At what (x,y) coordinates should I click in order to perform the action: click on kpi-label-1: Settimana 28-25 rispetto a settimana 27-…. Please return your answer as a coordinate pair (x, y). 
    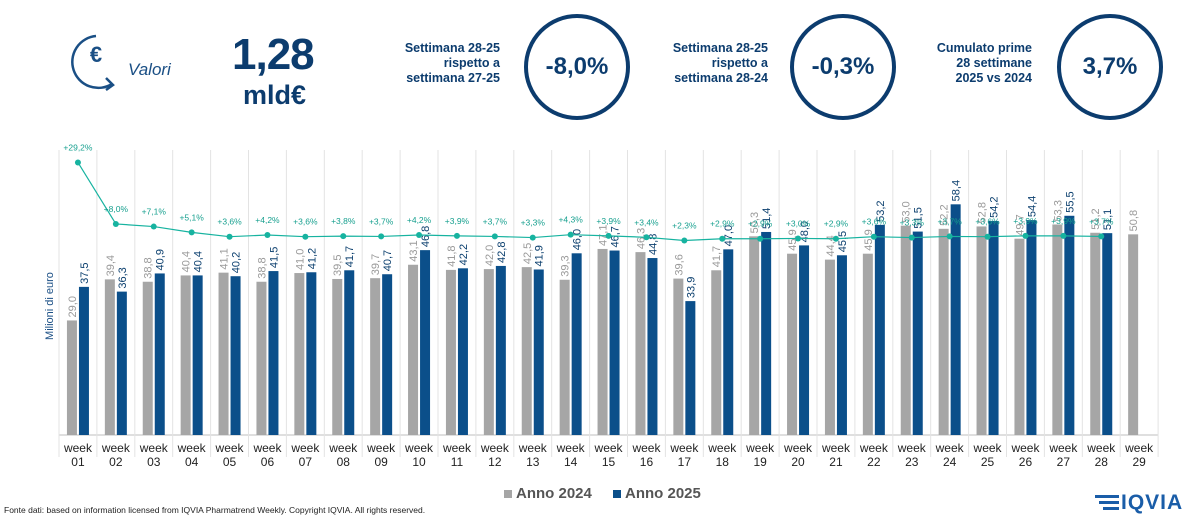
    Looking at the image, I should click on (452, 63).